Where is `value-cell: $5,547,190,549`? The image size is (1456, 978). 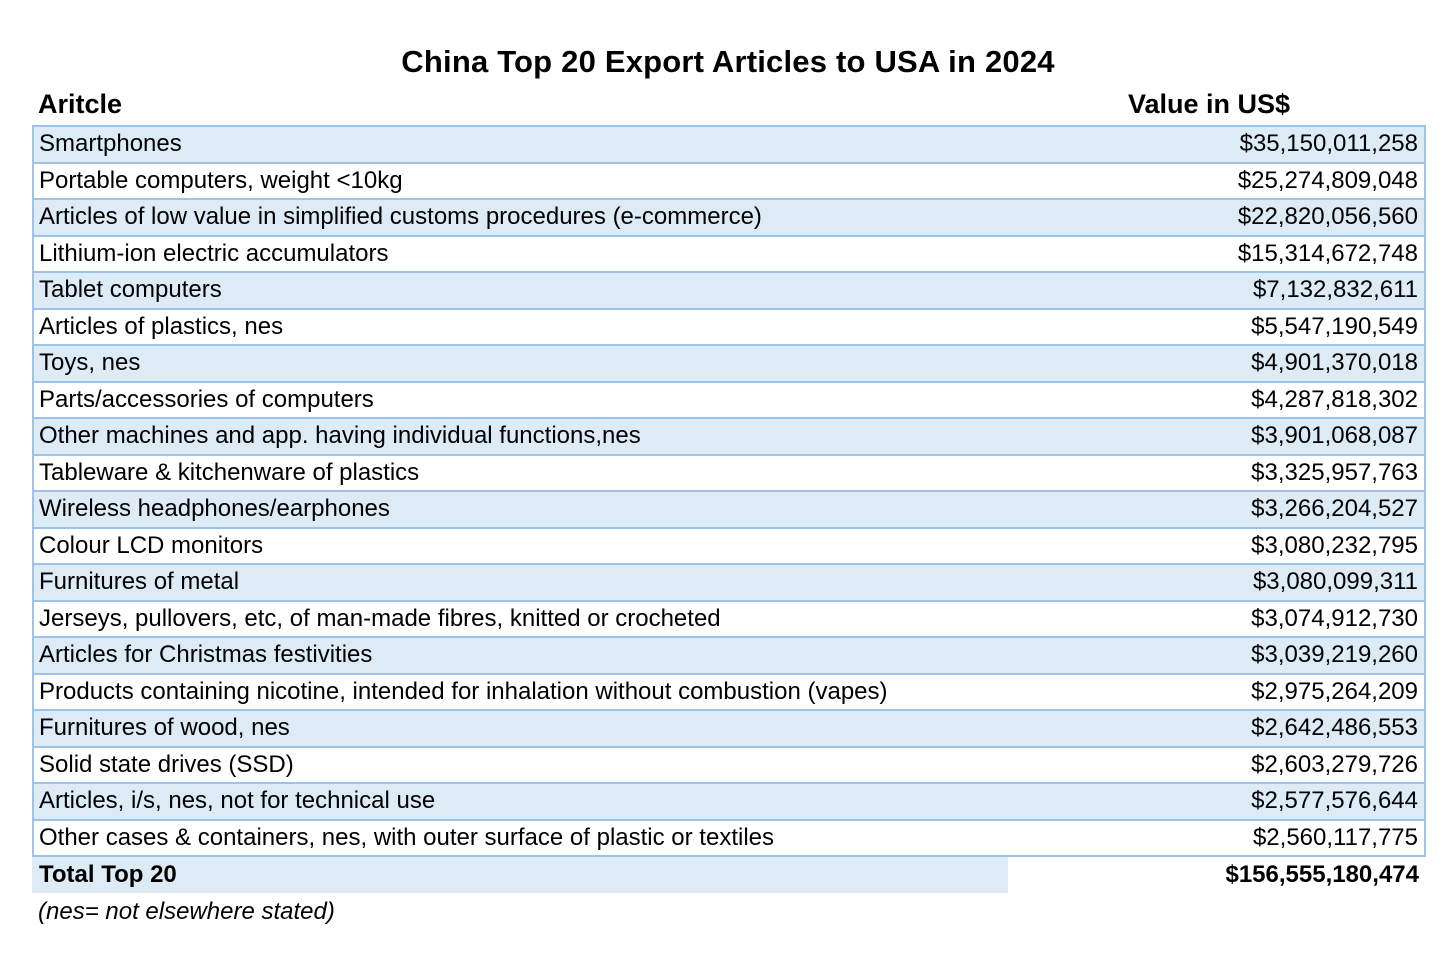
value-cell: $5,547,190,549 is located at coordinates (1334, 326).